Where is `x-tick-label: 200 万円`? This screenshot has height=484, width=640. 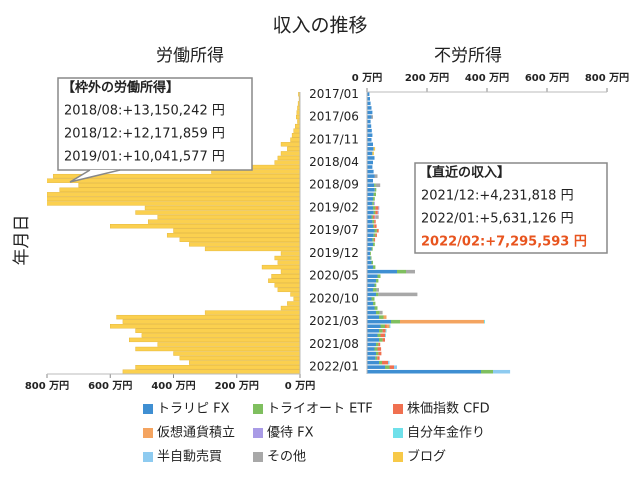
x-tick-label: 200 万円 is located at coordinates (237, 386).